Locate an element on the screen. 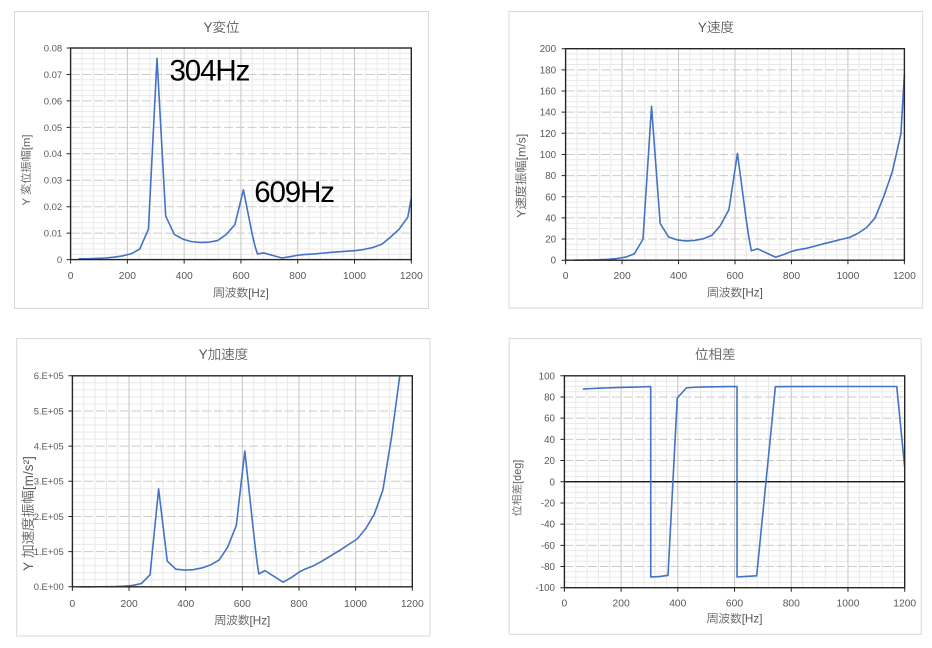 Image resolution: width=932 pixels, height=648 pixels. svg-text: 304Hz is located at coordinates (210, 71).